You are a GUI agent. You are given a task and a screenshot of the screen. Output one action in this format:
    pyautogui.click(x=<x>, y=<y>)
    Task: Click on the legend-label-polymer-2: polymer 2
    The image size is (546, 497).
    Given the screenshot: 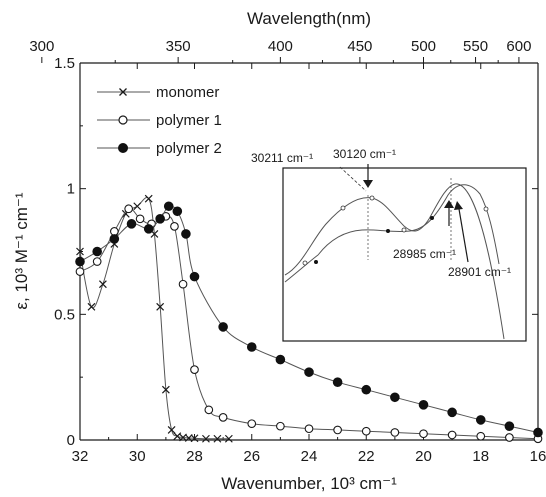 What is the action you would take?
    pyautogui.click(x=189, y=148)
    